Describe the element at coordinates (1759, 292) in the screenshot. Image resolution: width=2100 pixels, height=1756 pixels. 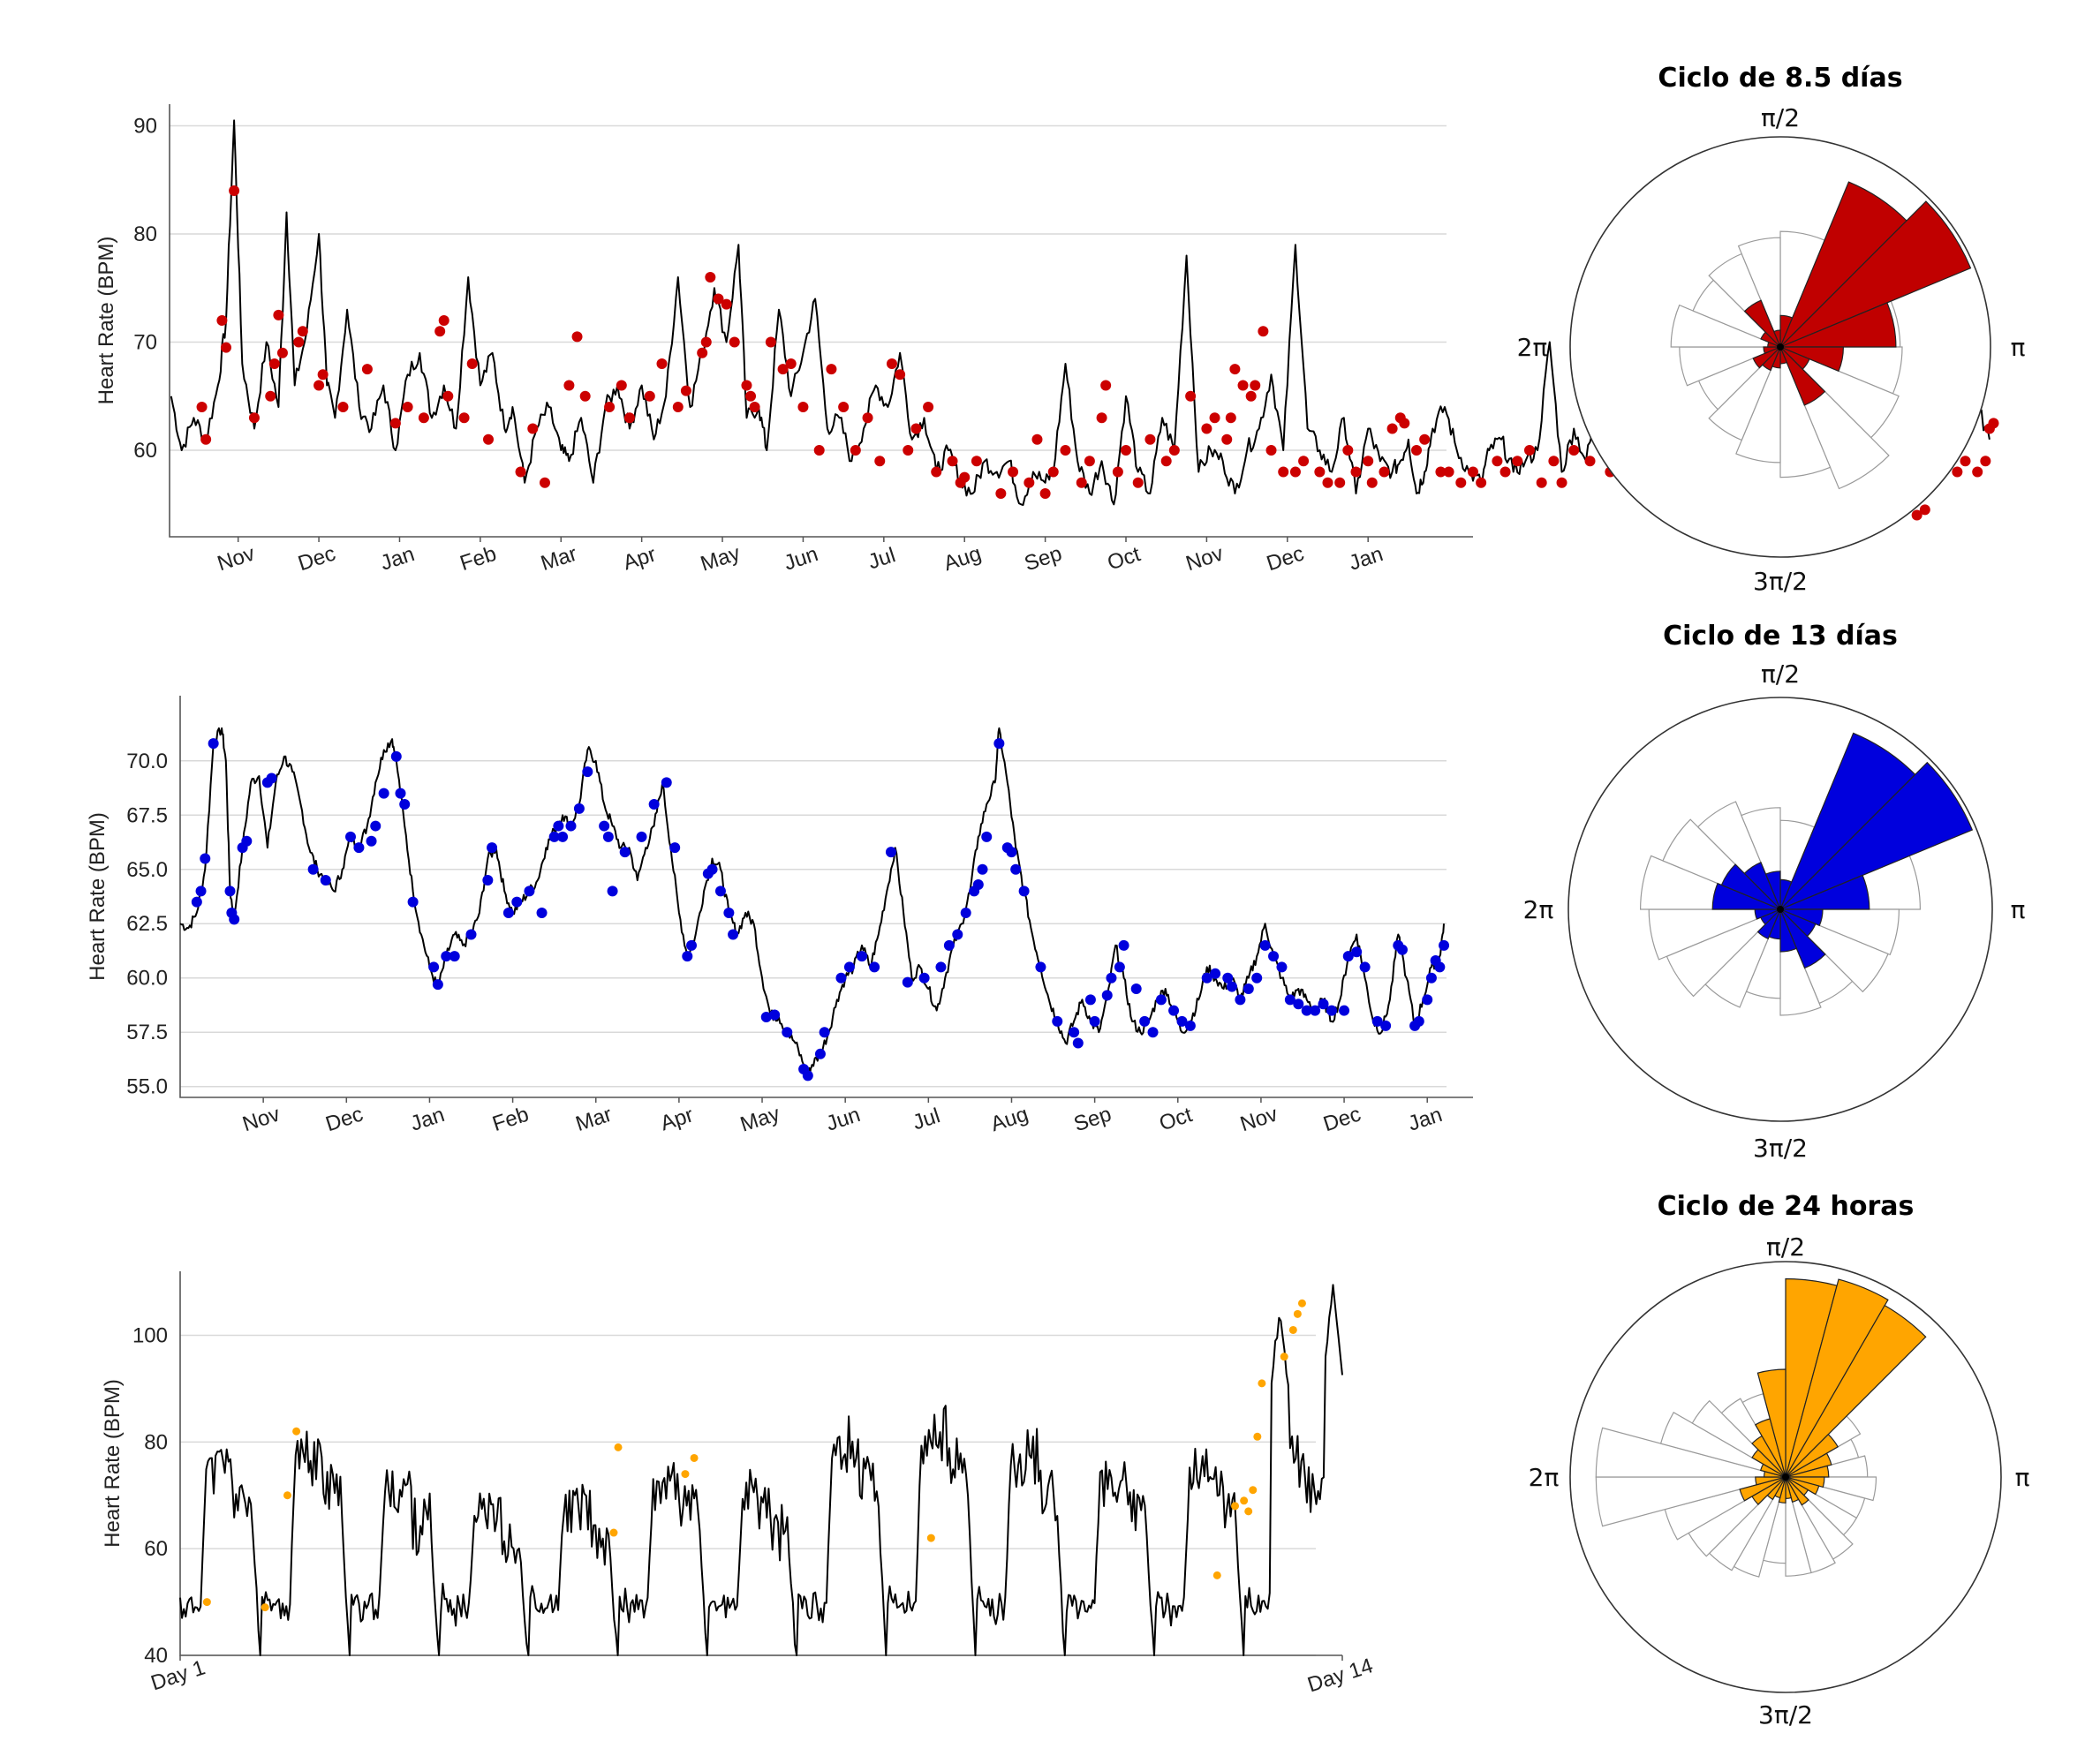
I see `polar-empty-bar` at that location.